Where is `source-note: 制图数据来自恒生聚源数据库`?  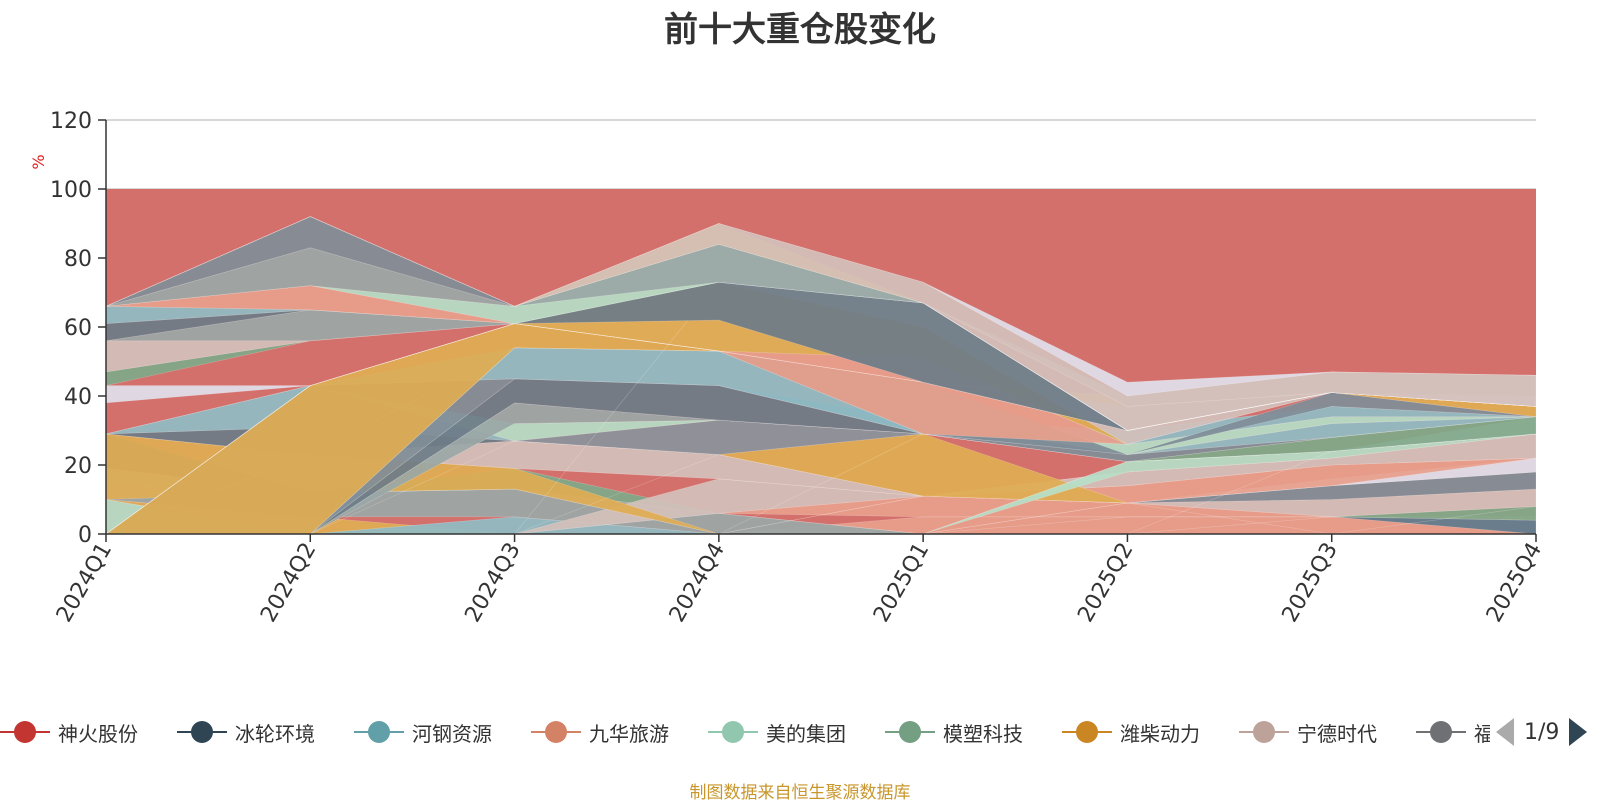
source-note: 制图数据来自恒生聚源数据库 is located at coordinates (800, 793).